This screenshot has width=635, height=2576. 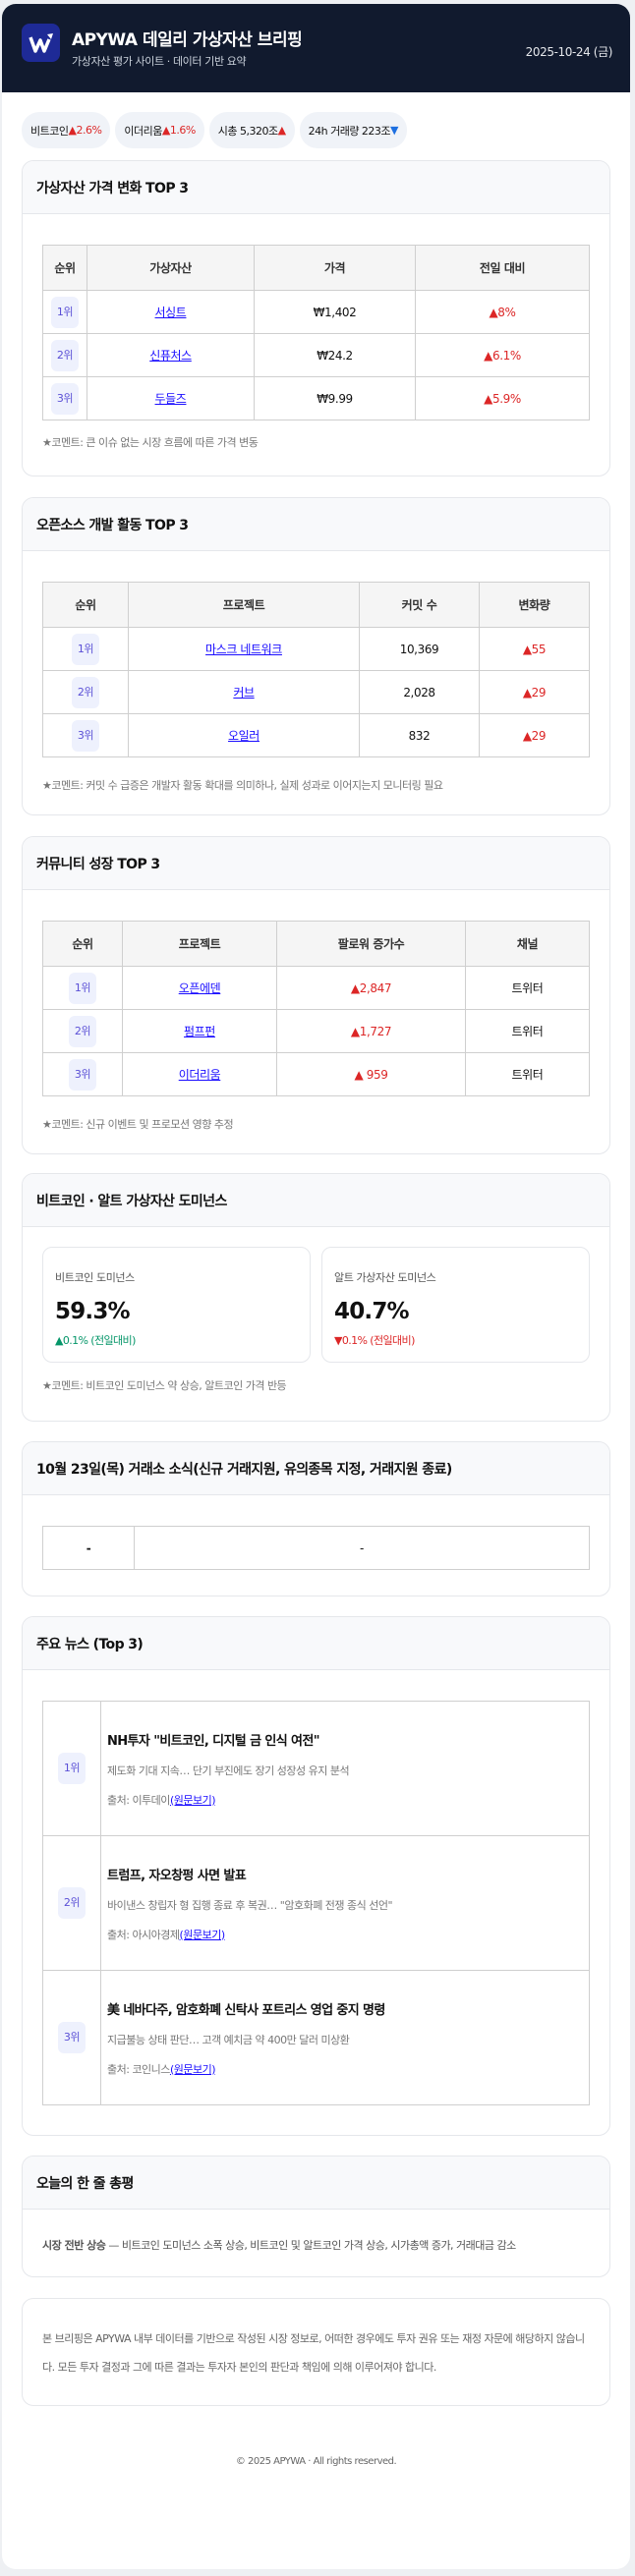 I want to click on news-source: 출처: 이투데이, so click(x=139, y=1800).